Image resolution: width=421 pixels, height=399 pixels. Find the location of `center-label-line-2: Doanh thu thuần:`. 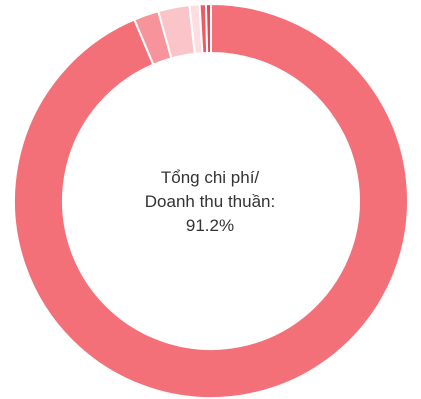

center-label-line-2: Doanh thu thuần: is located at coordinates (210, 201).